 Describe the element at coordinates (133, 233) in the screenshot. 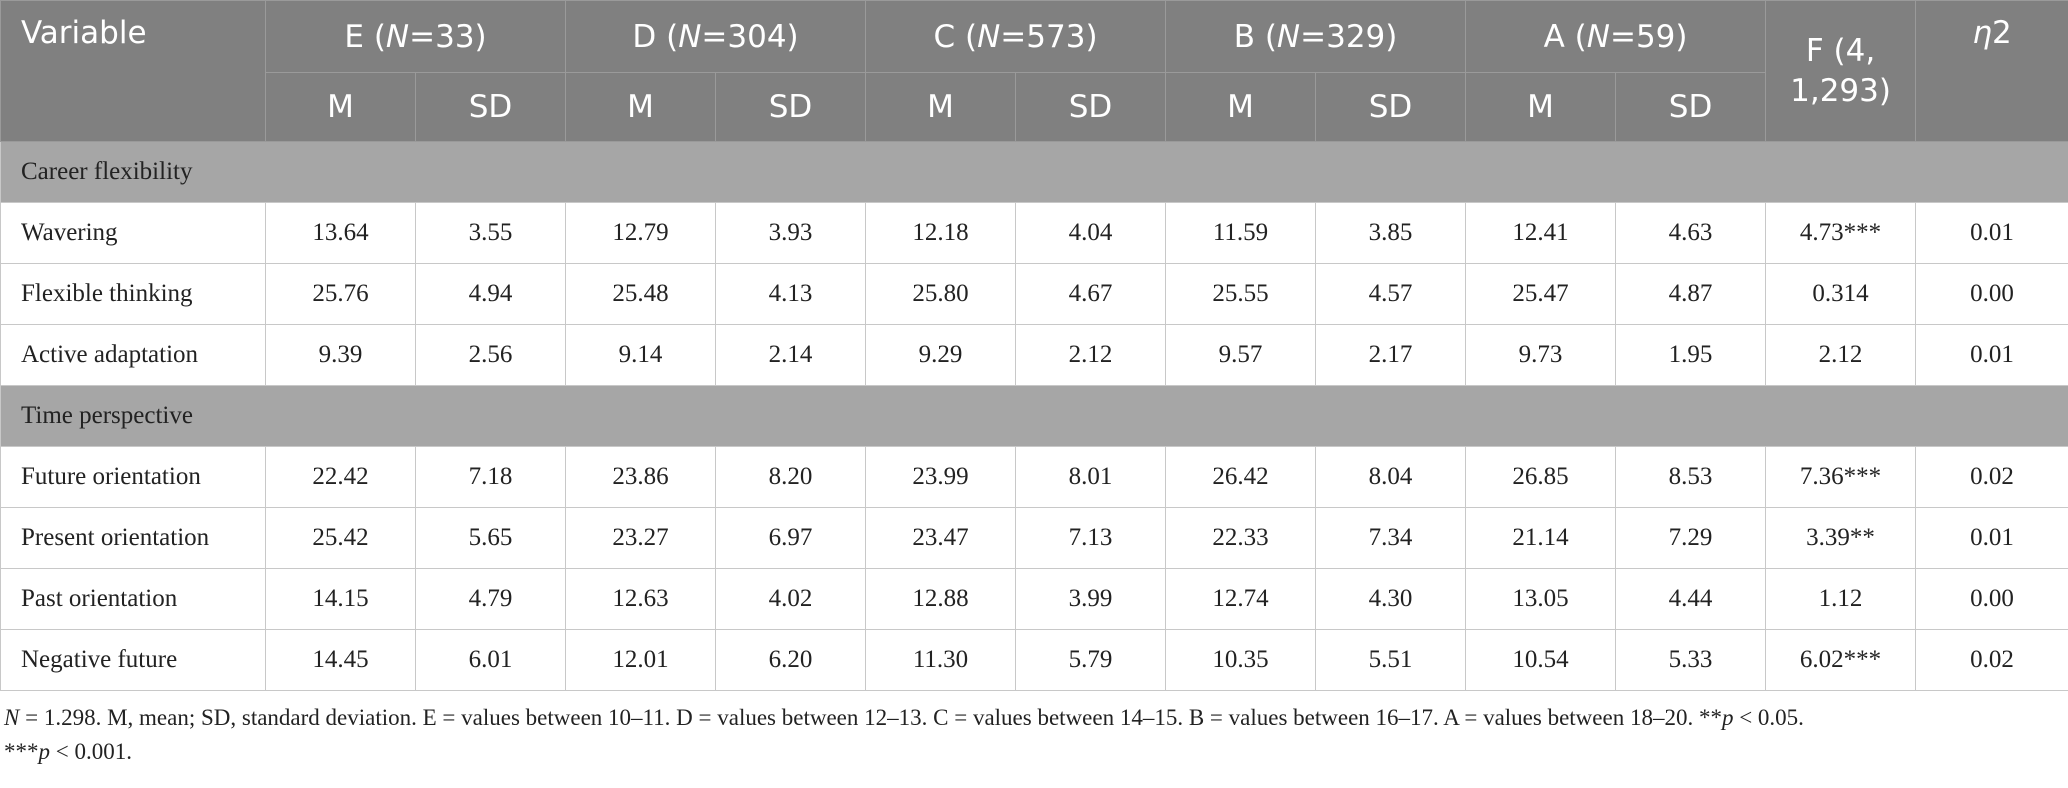

I see `row-label: Wavering` at that location.